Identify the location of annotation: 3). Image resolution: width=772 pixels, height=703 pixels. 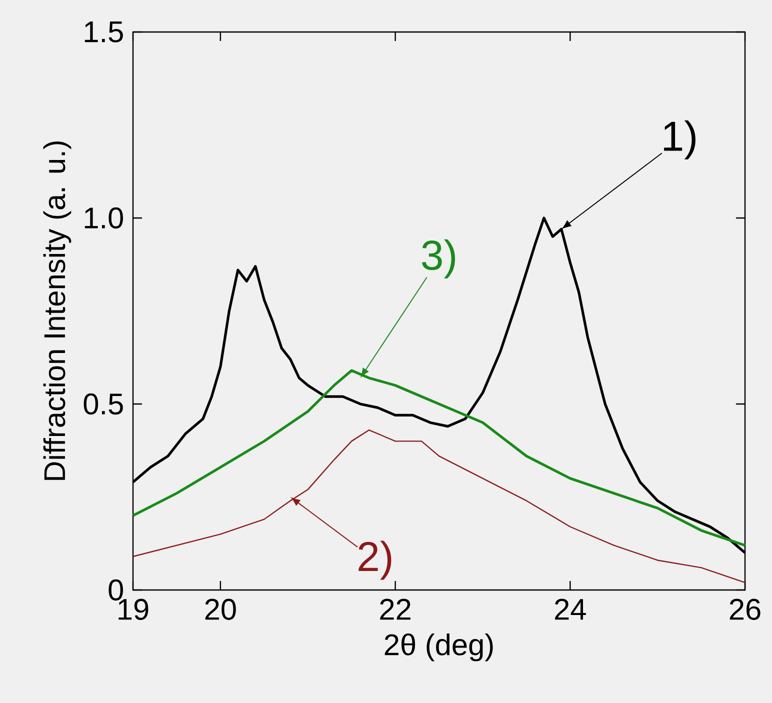
(439, 258).